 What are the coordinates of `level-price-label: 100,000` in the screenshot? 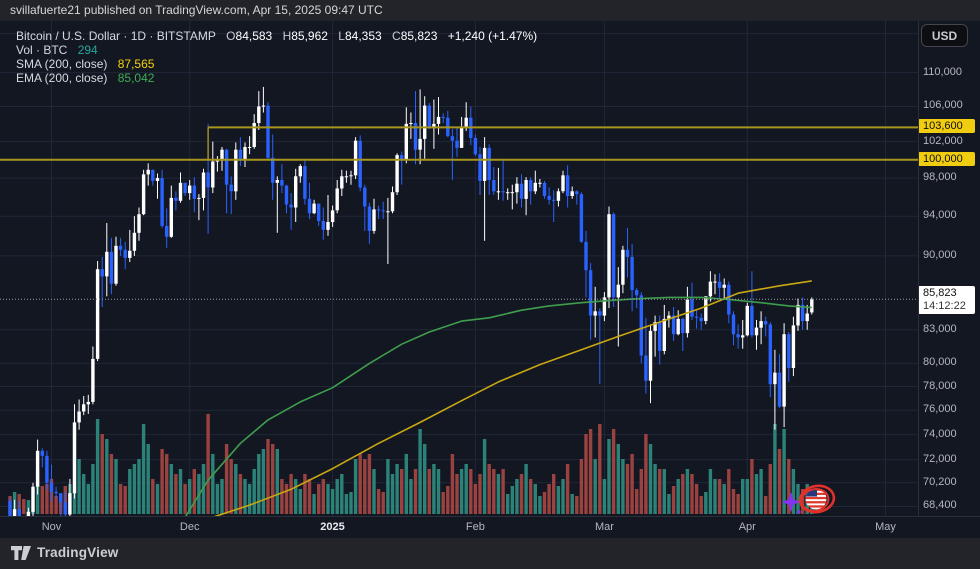 It's located at (946, 158).